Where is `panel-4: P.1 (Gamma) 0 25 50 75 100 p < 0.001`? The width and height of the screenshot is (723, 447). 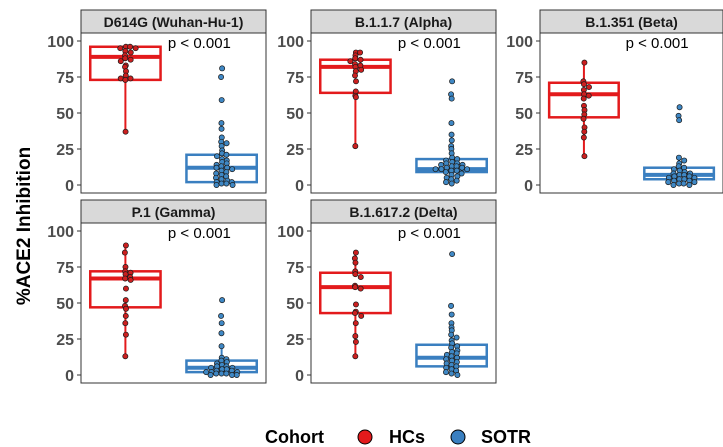
panel-4: P.1 (Gamma) 0 25 50 75 100 p < 0.001 is located at coordinates (157, 292).